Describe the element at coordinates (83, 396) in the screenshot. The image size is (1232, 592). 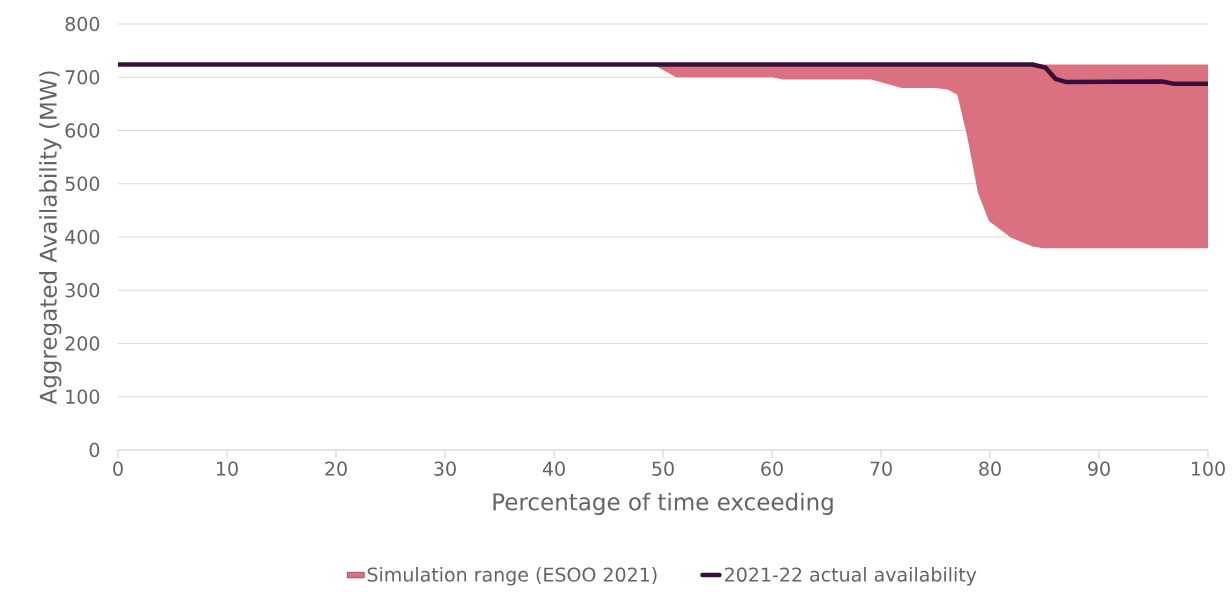
I see `y-tick-label: 100` at that location.